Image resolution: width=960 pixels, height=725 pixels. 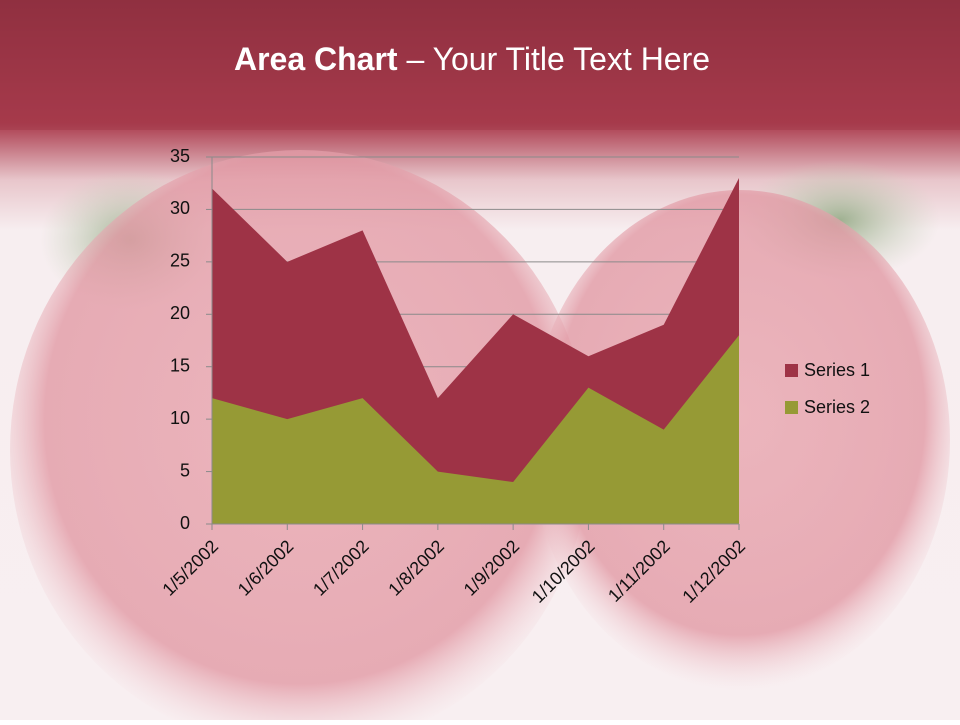 I want to click on slide-title: Area Chart – Your Title Text Here, so click(x=472, y=59).